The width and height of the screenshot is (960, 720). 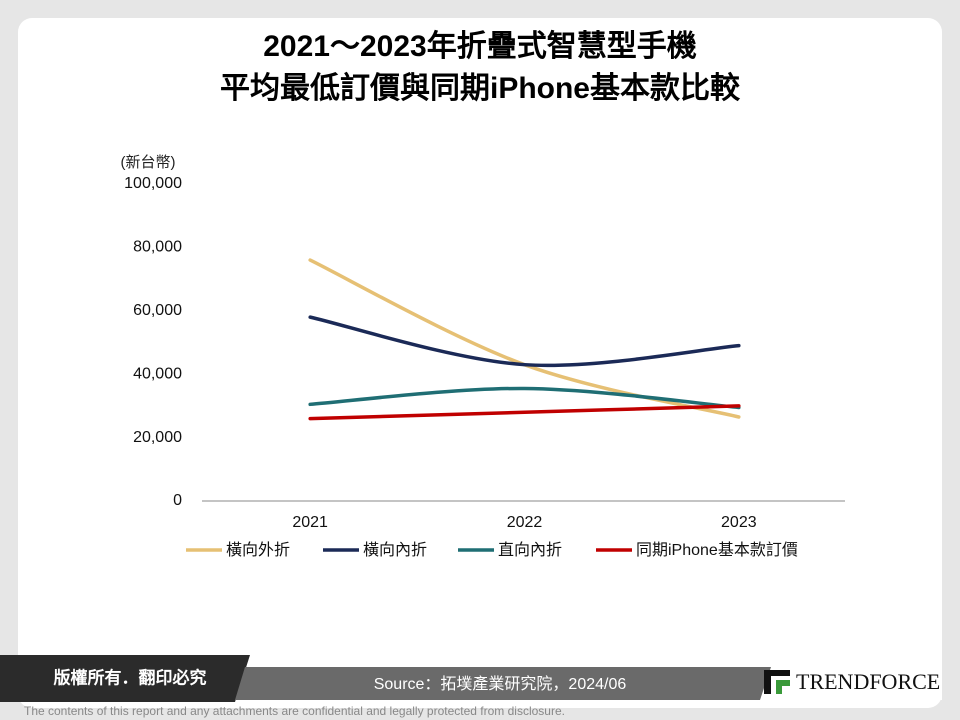 I want to click on y-tick-label: 60,000, so click(x=157, y=310).